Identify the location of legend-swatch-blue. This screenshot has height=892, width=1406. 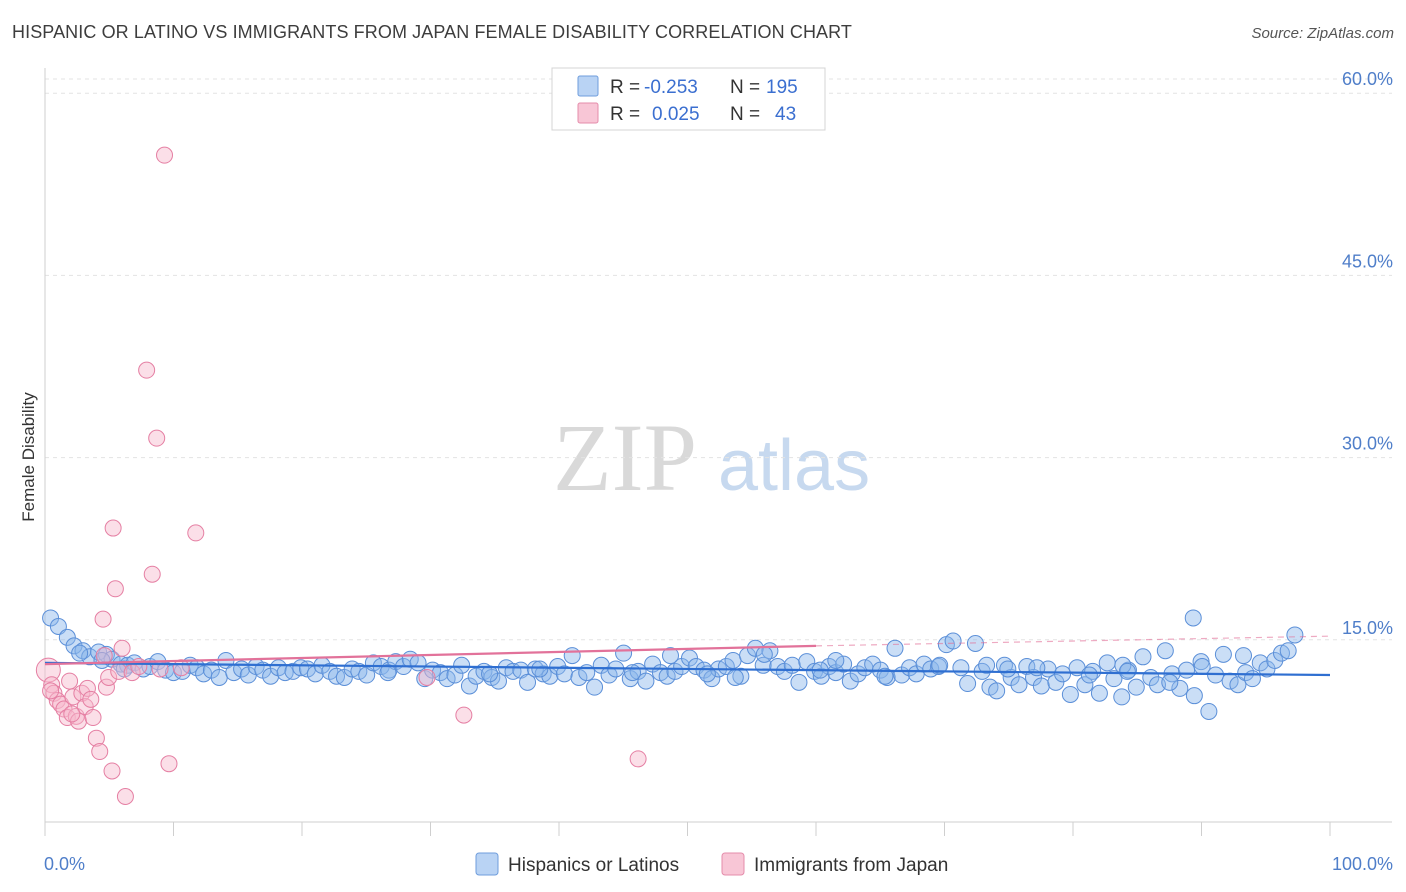
(588, 86).